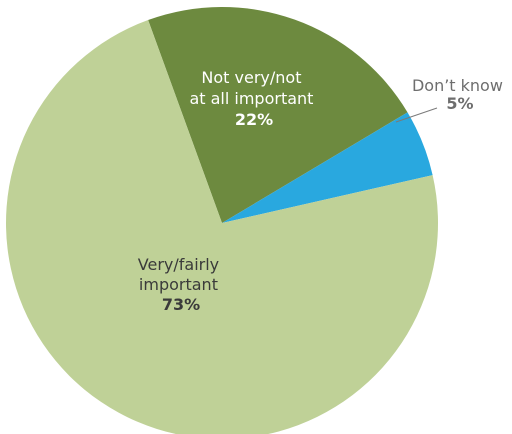 This screenshot has height=434, width=512. What do you see at coordinates (178, 284) in the screenshot?
I see `slice-label-line: important` at bounding box center [178, 284].